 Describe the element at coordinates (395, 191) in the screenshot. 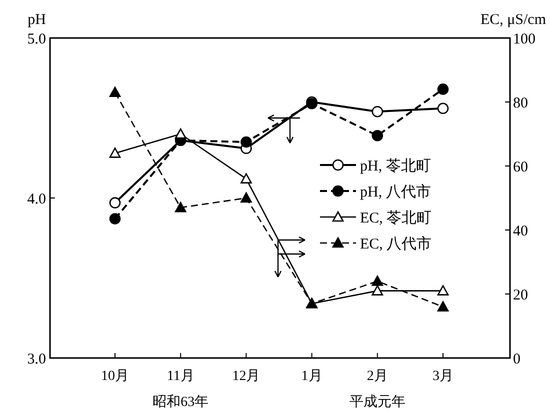

I see `legend-label: pH, 八代市` at that location.